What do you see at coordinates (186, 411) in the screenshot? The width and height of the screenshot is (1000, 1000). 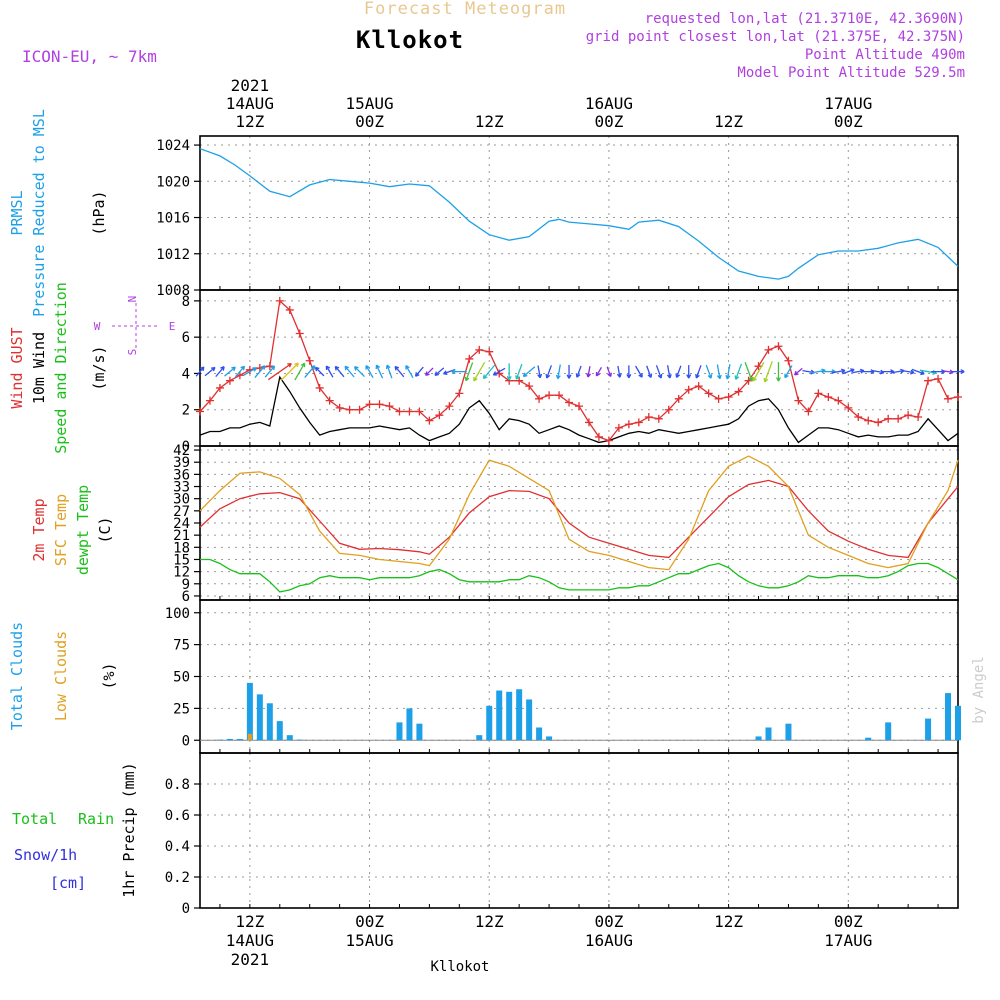 I see `ytick-label: 2` at bounding box center [186, 411].